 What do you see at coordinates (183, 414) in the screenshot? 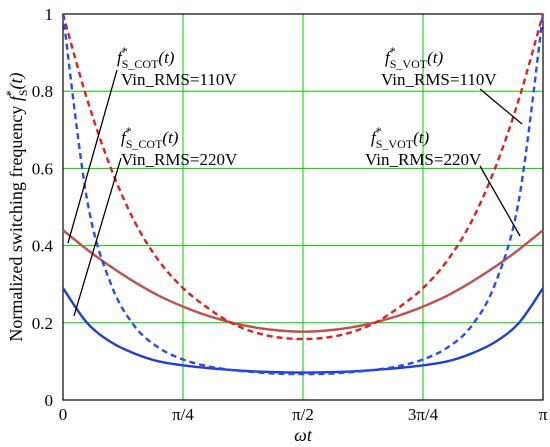
I see `x-tick-label: π/4` at bounding box center [183, 414].